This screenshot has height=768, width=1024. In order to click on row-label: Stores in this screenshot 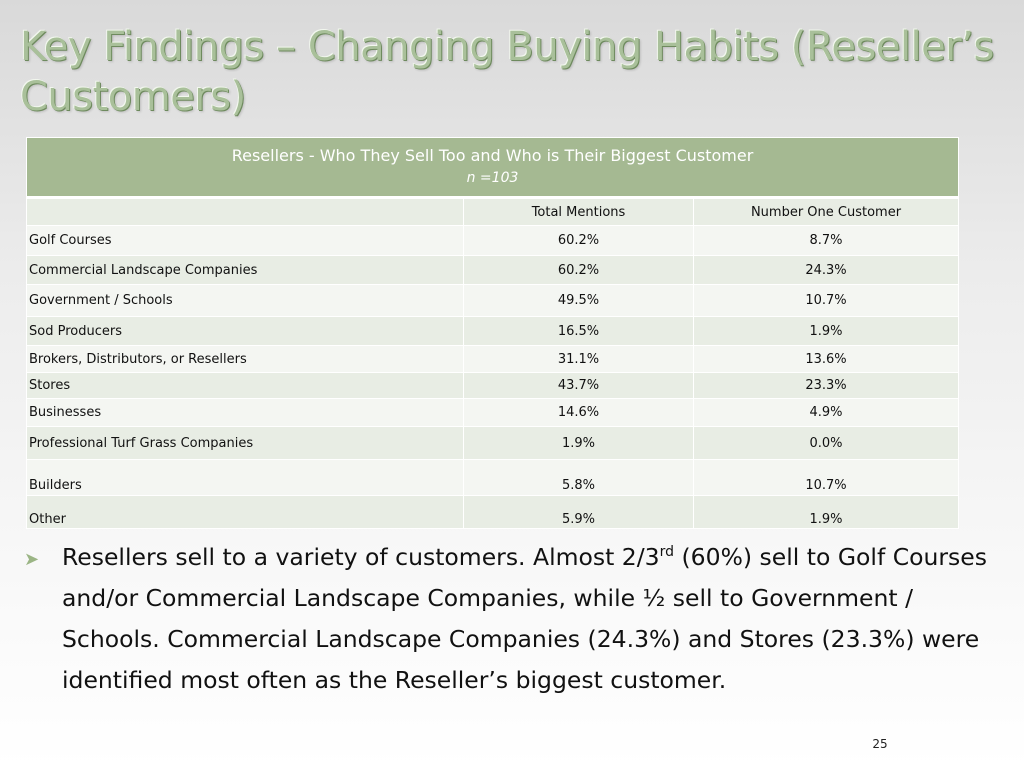, I will do `click(245, 385)`.